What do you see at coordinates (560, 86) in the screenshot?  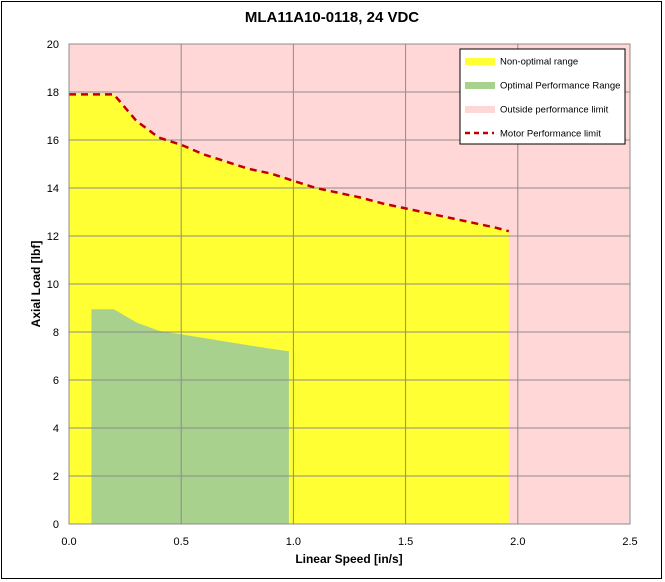 I see `legend-label: Optimal Performance Range` at bounding box center [560, 86].